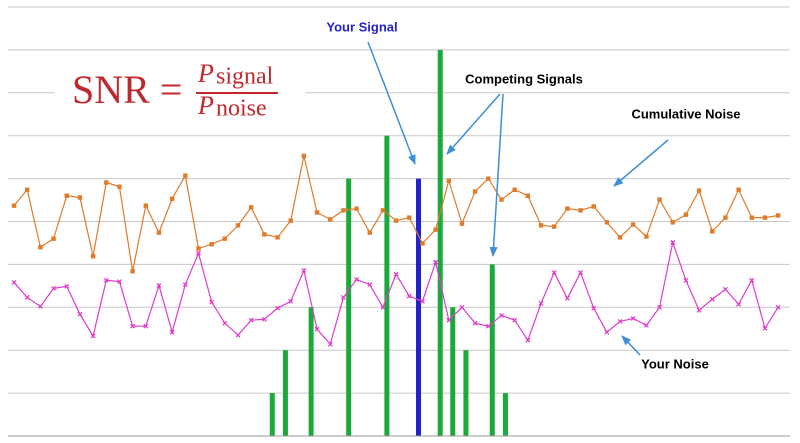  What do you see at coordinates (205, 73) in the screenshot?
I see `formula-num-symbol: P` at bounding box center [205, 73].